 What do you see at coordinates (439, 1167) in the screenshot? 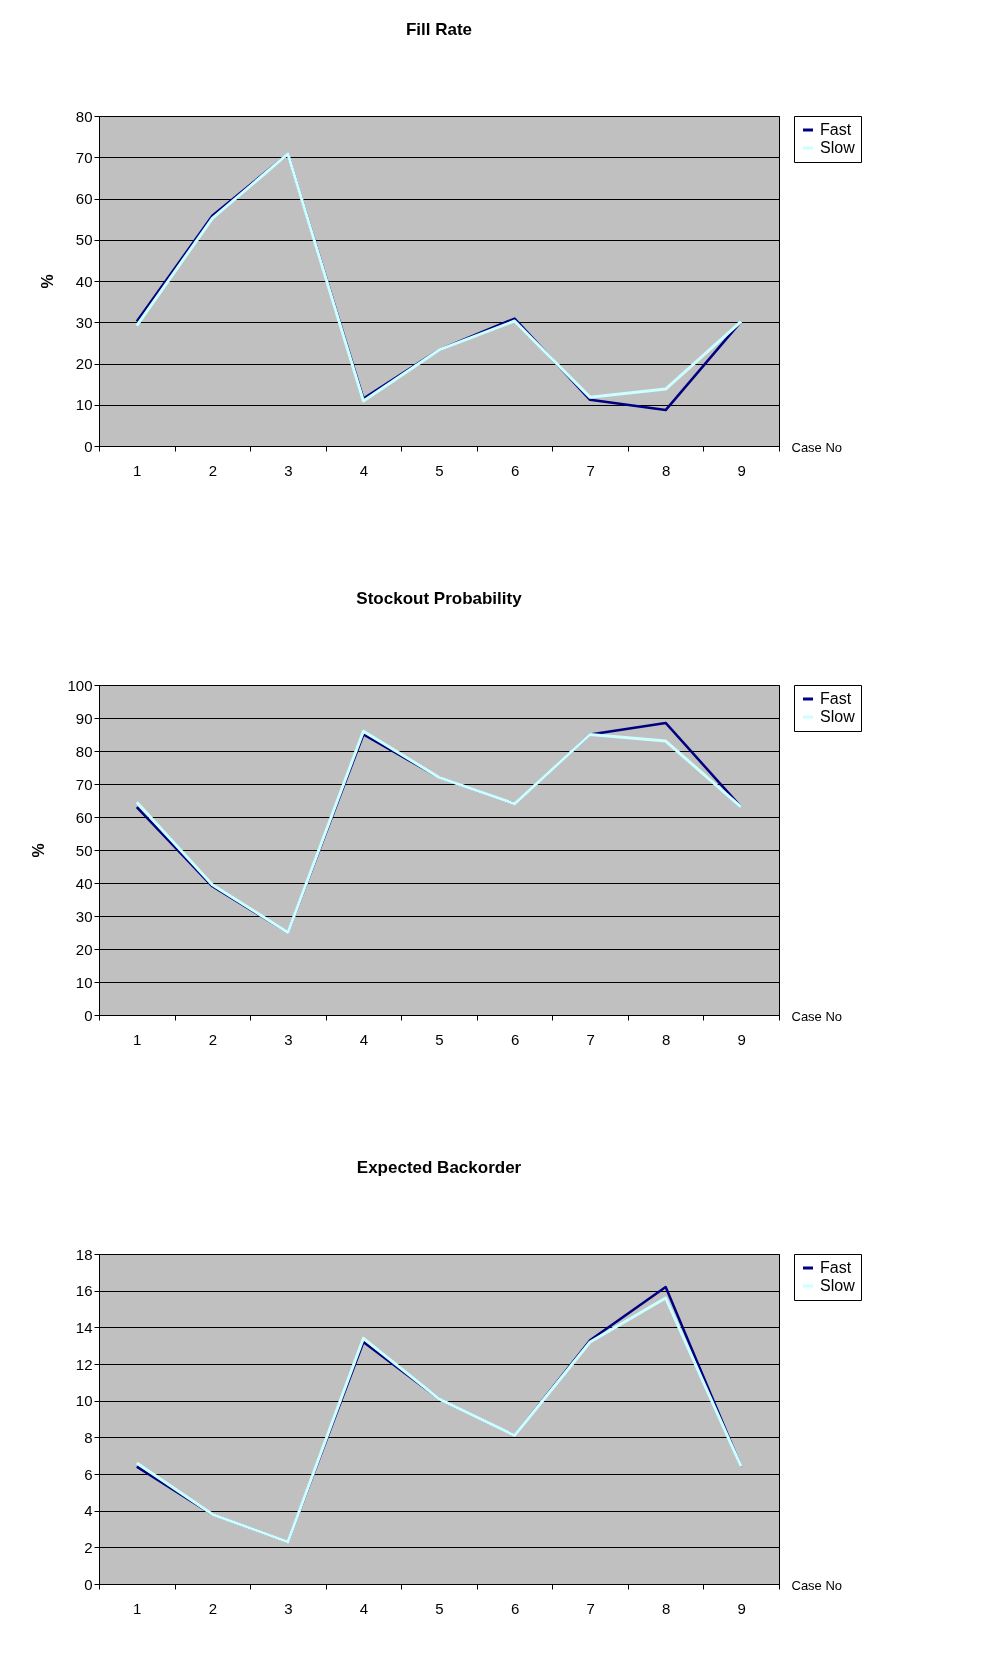
I see `chart-title: Expected Backorder` at bounding box center [439, 1167].